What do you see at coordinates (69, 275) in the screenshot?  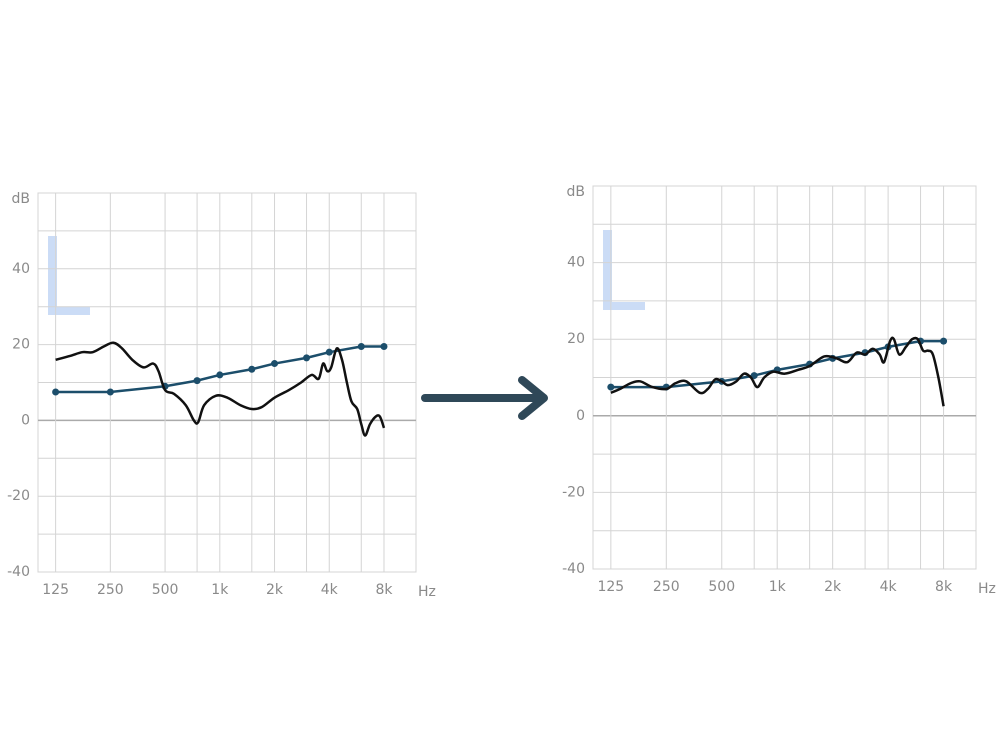 I see `ear-icon-left` at bounding box center [69, 275].